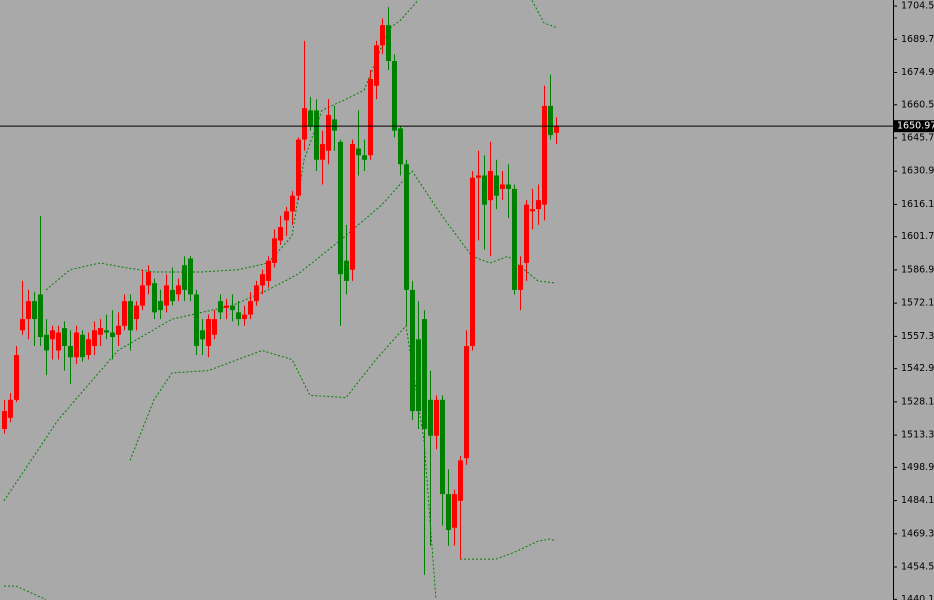 This screenshot has width=934, height=600. I want to click on y-tick-label: 1601.70, so click(917, 236).